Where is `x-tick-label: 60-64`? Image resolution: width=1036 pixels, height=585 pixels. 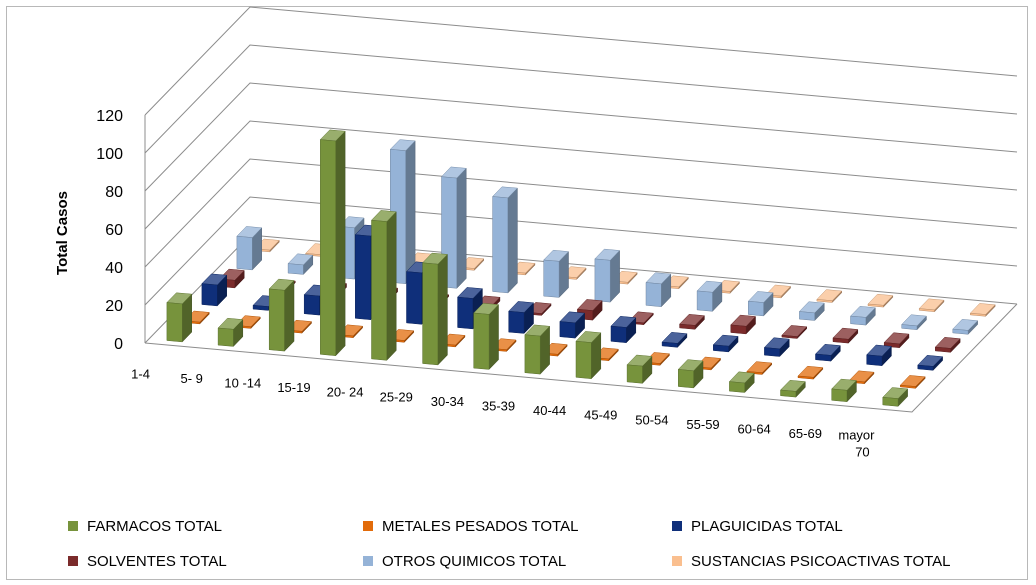 x-tick-label: 60-64 is located at coordinates (754, 429).